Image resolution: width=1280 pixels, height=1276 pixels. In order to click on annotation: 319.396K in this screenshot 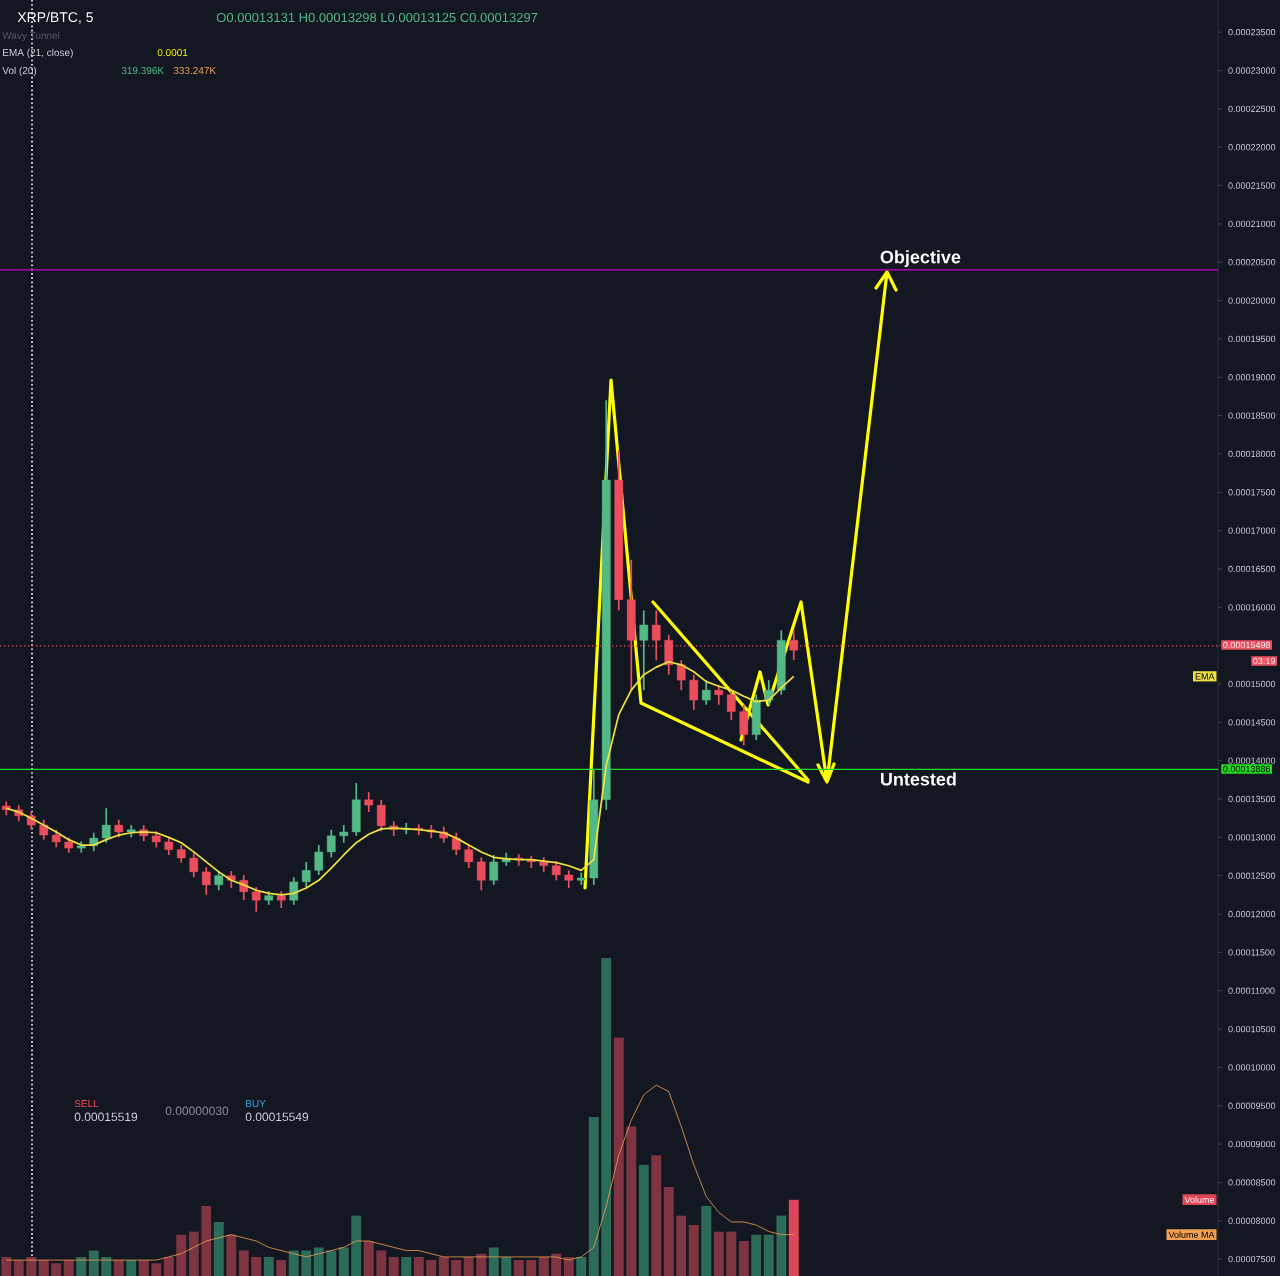, I will do `click(142, 70)`.